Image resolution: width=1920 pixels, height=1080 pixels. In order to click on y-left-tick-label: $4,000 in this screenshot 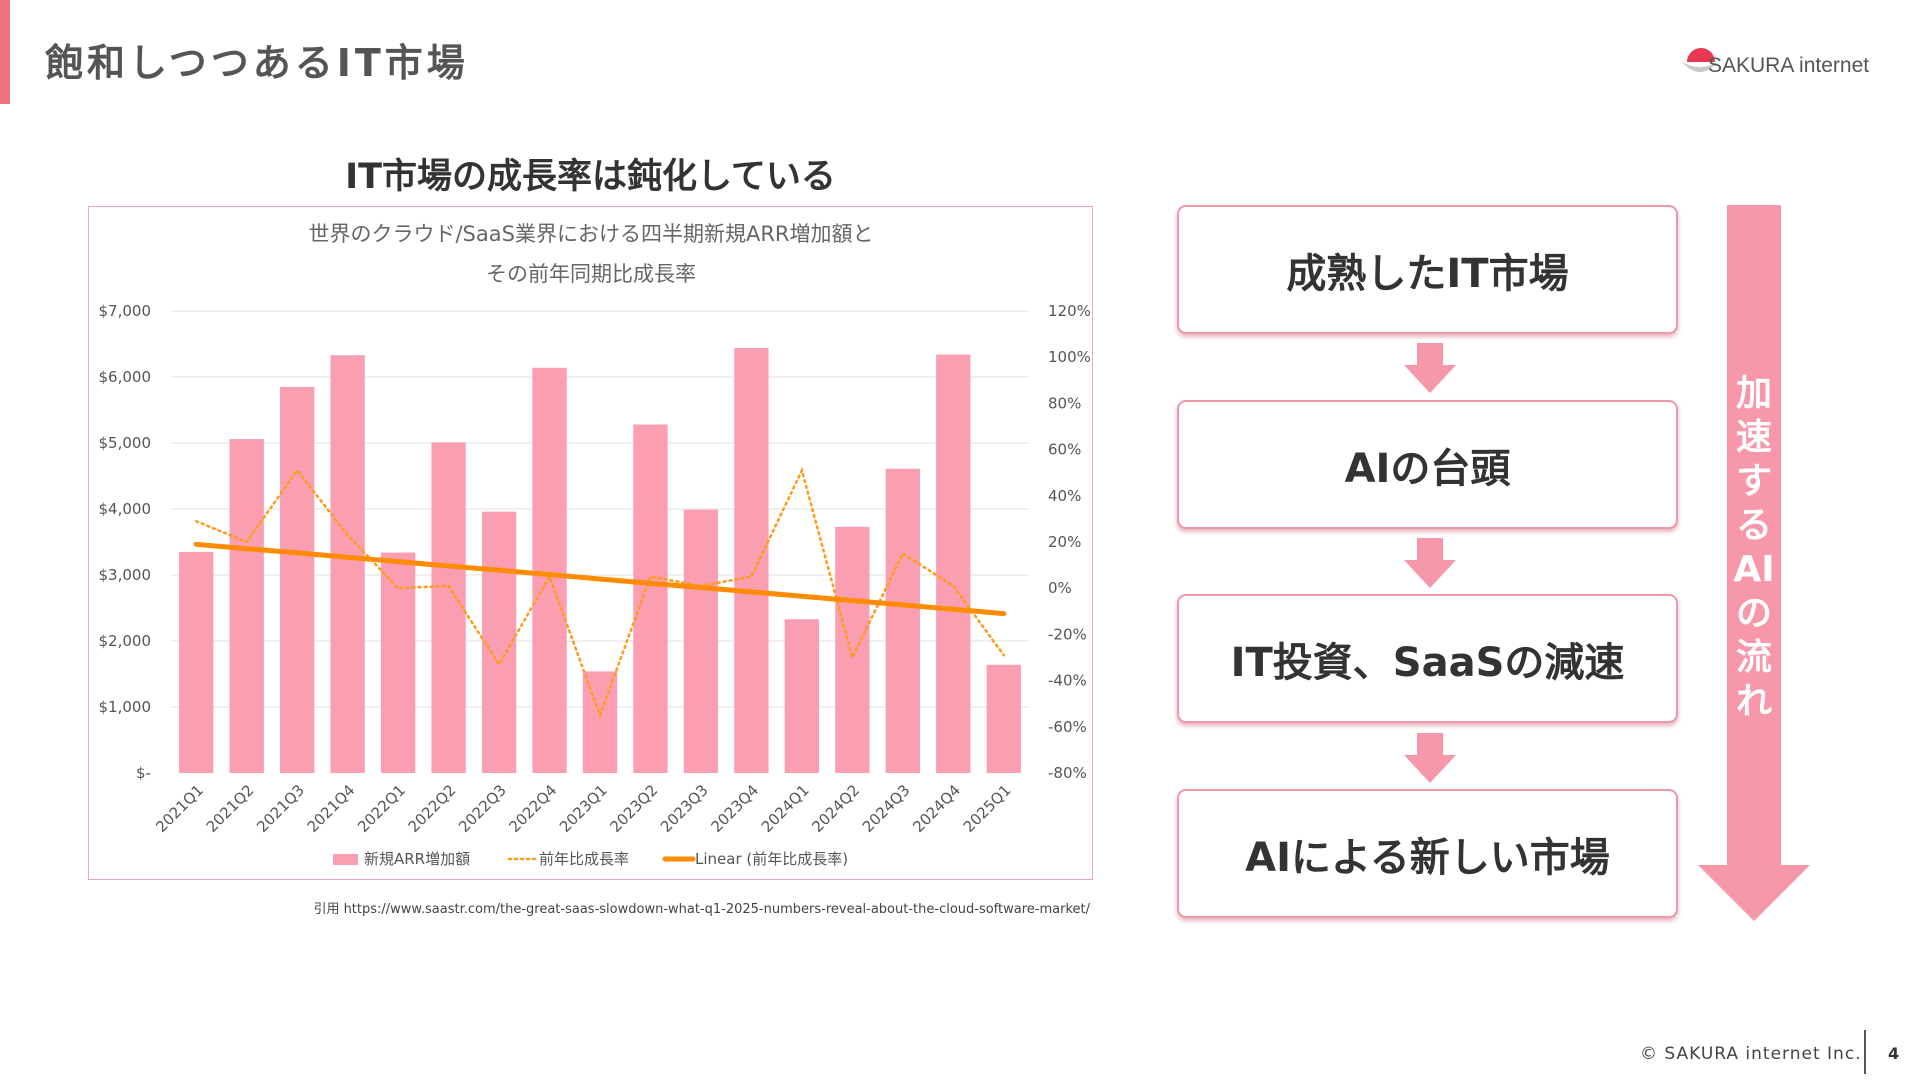, I will do `click(125, 509)`.